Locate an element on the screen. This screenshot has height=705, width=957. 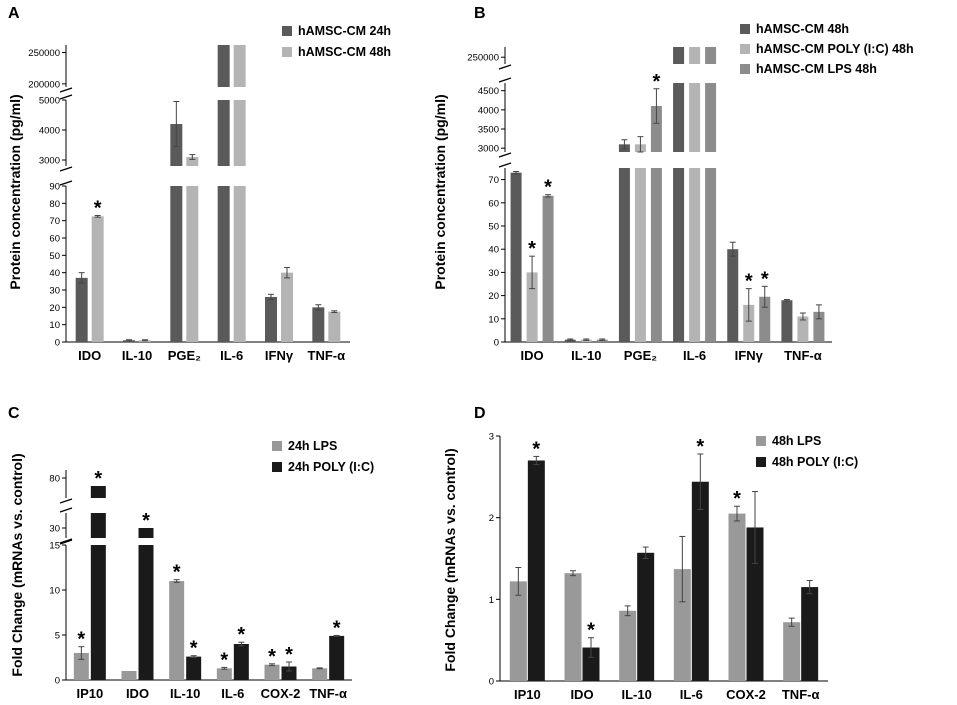
y-tick-label: 70 is located at coordinates (493, 180).